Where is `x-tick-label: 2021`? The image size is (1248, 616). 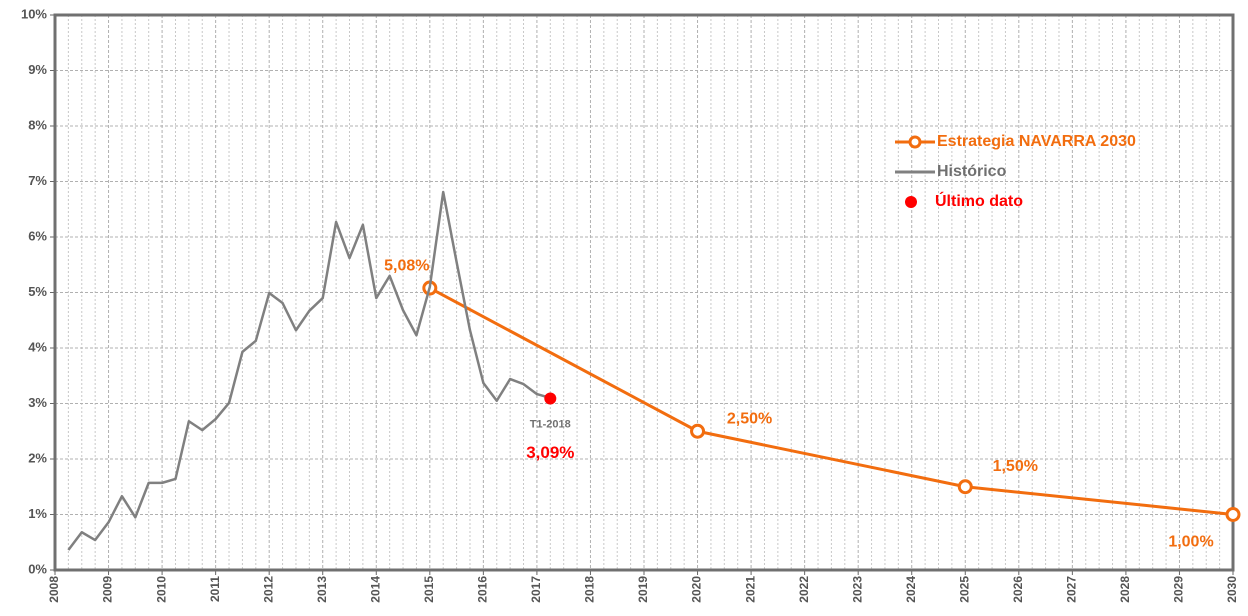 x-tick-label: 2021 is located at coordinates (750, 589).